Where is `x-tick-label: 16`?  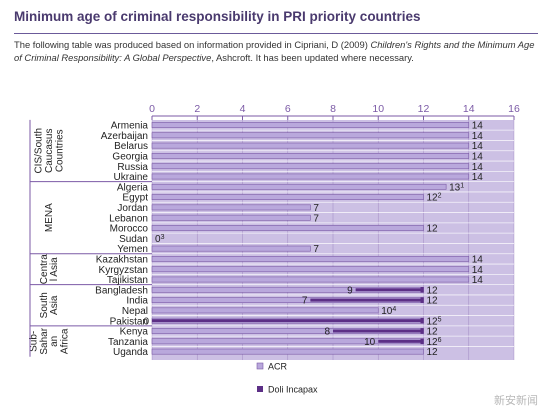 x-tick-label: 16 is located at coordinates (514, 109).